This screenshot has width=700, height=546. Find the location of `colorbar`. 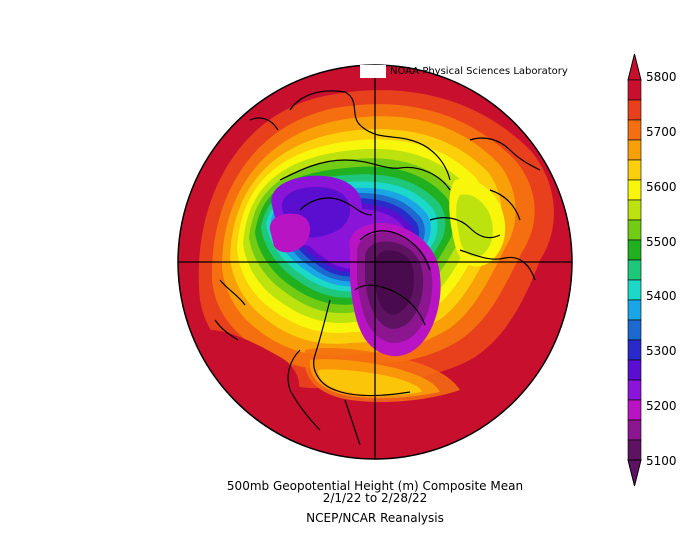

colorbar is located at coordinates (634, 270).